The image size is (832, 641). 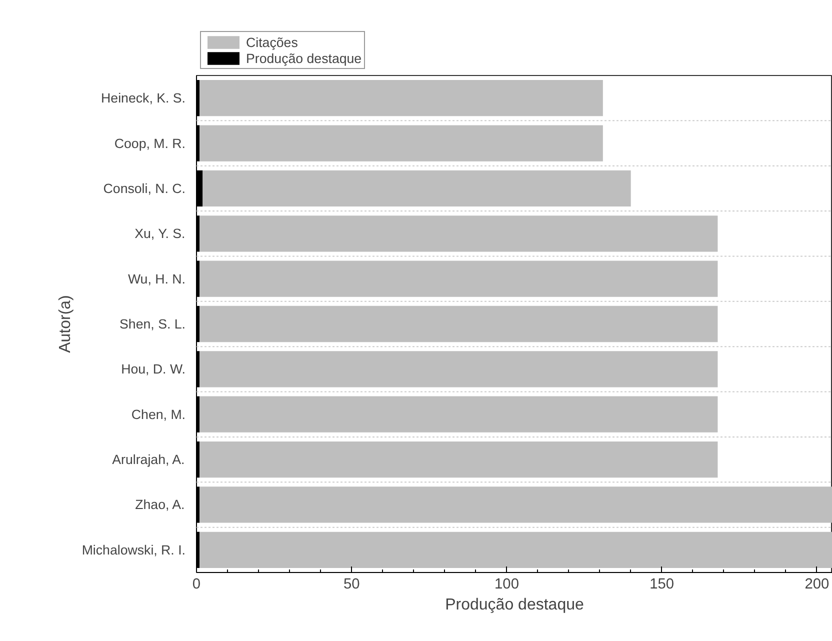 I want to click on y-tick-label: Coop, M. R., so click(x=150, y=143).